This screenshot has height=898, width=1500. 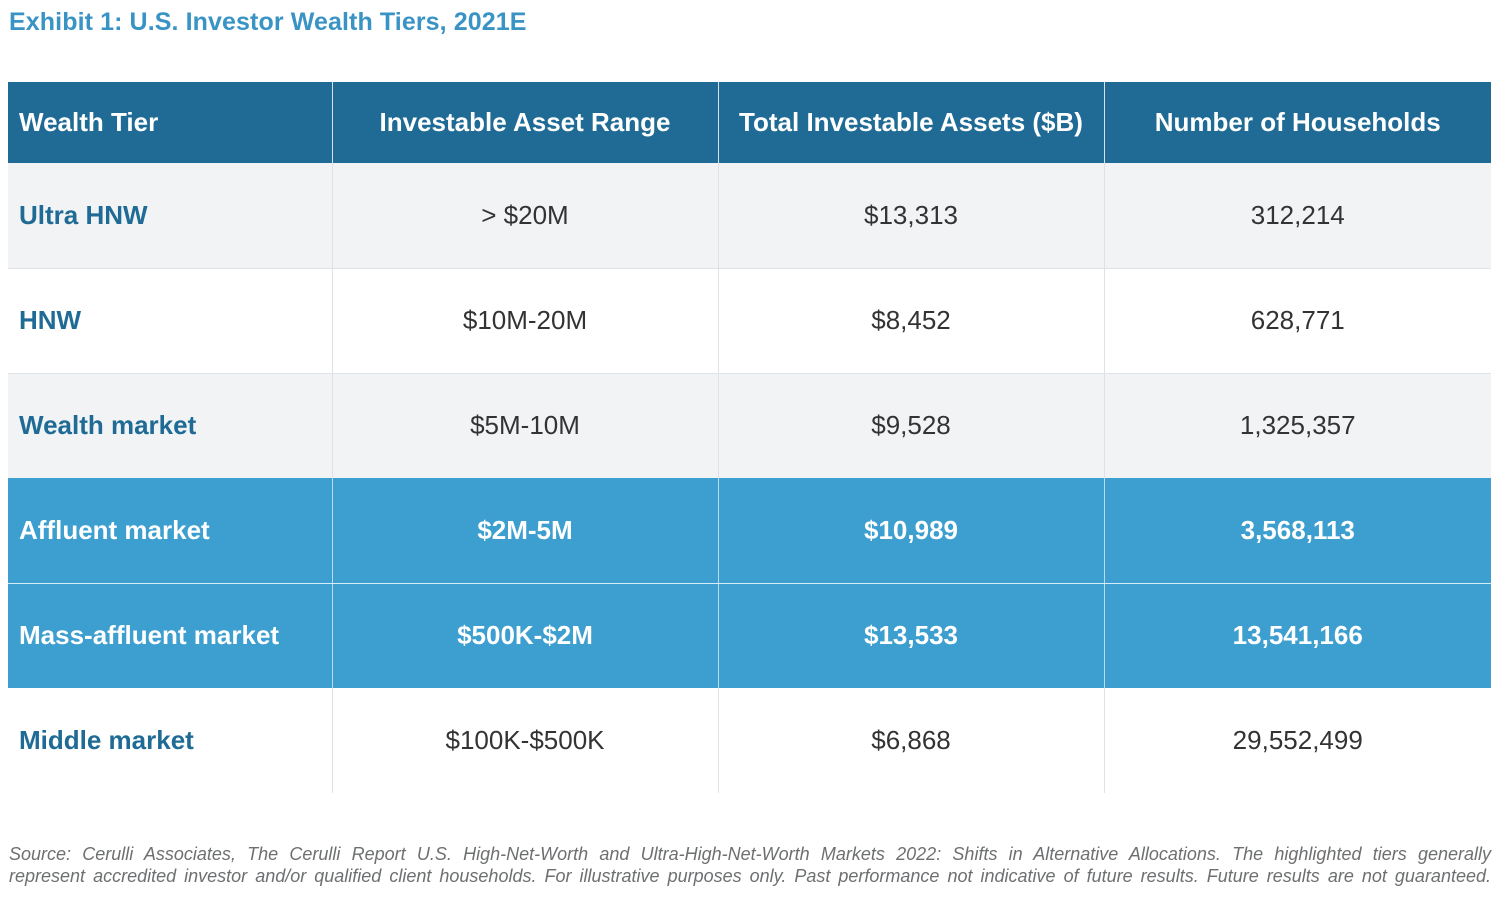 I want to click on cell-asset-range: $2M-5M, so click(x=524, y=531).